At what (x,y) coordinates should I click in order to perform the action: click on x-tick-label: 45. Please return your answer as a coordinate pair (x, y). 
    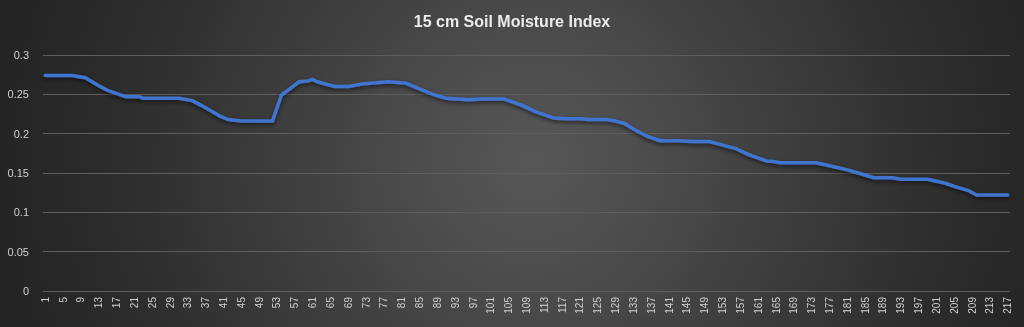
    Looking at the image, I should click on (241, 302).